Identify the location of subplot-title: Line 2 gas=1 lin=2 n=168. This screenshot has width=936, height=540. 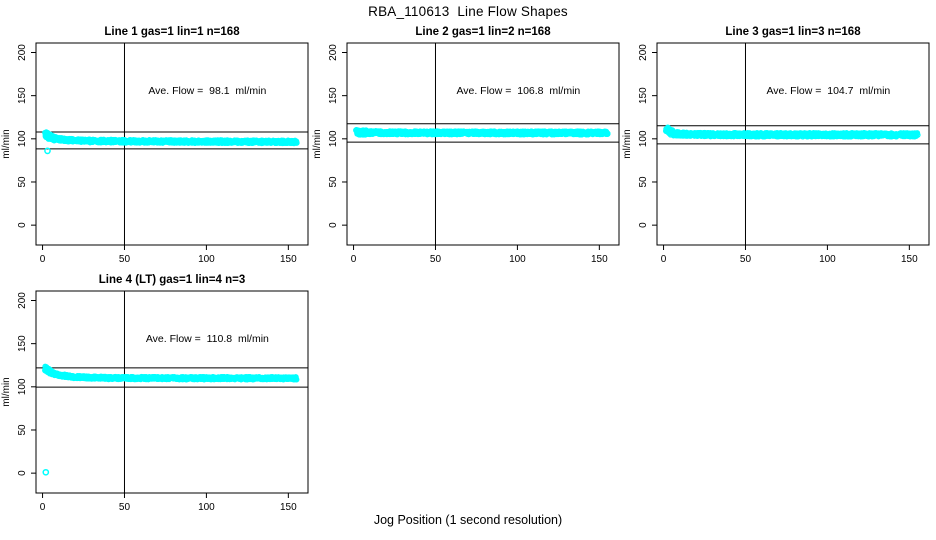
(483, 32).